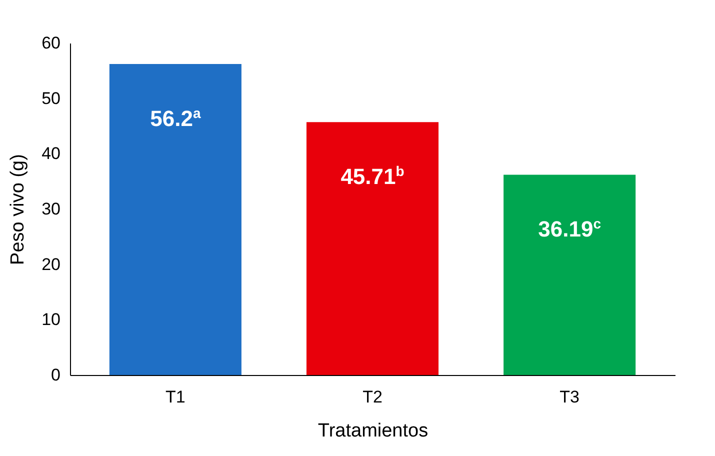  What do you see at coordinates (51, 264) in the screenshot?
I see `y-tick-label: 20` at bounding box center [51, 264].